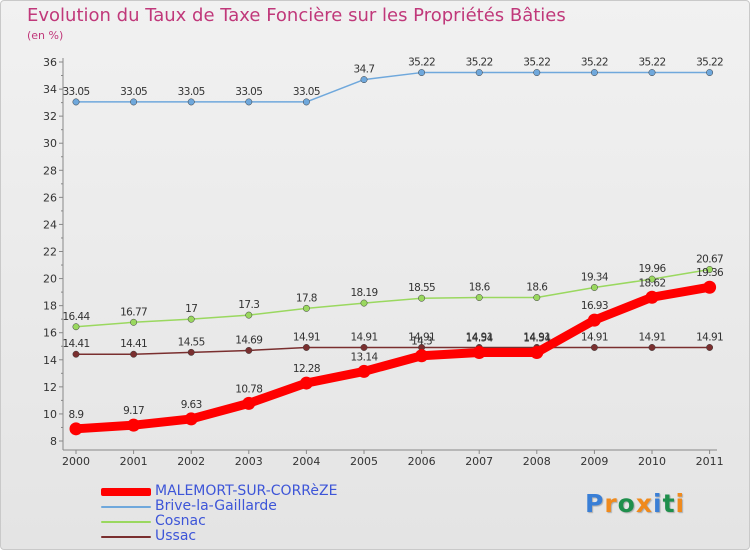 This screenshot has height=550, width=750. Describe the element at coordinates (133, 411) in the screenshot. I see `data-label-malemort-sur-corr-ze: 9.17` at that location.